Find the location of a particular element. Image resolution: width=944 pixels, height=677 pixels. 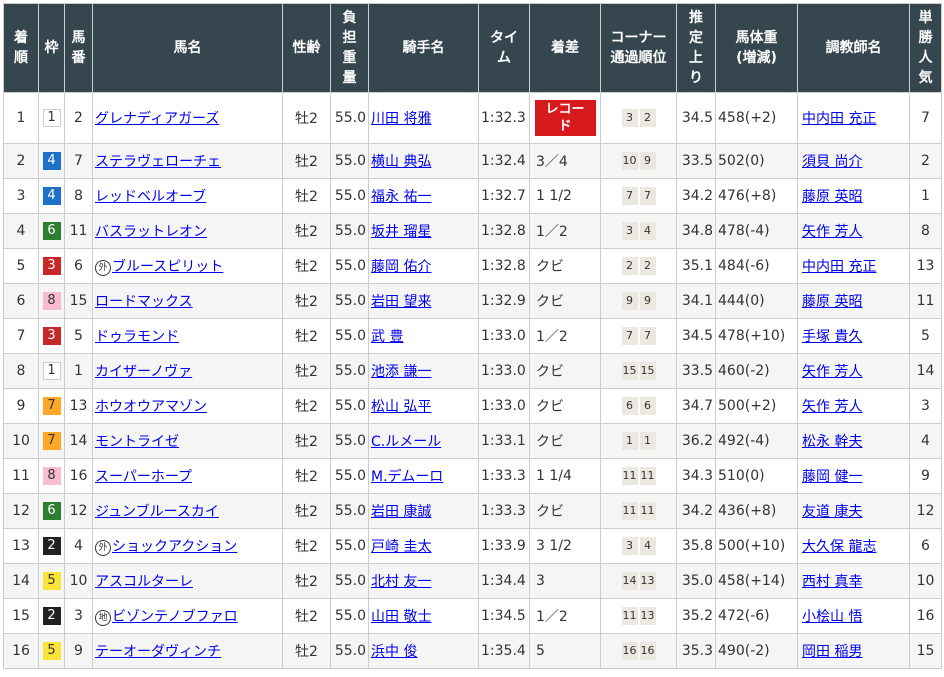

jockey-link: 山田 敬士 is located at coordinates (401, 617).